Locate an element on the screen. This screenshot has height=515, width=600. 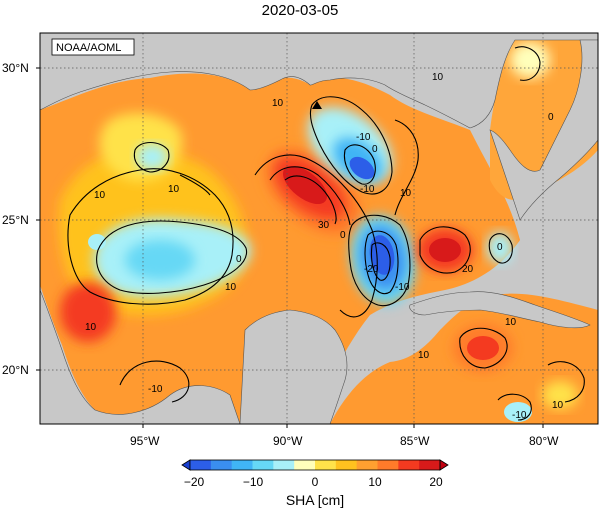
mexico-land is located at coordinates (140, 356).